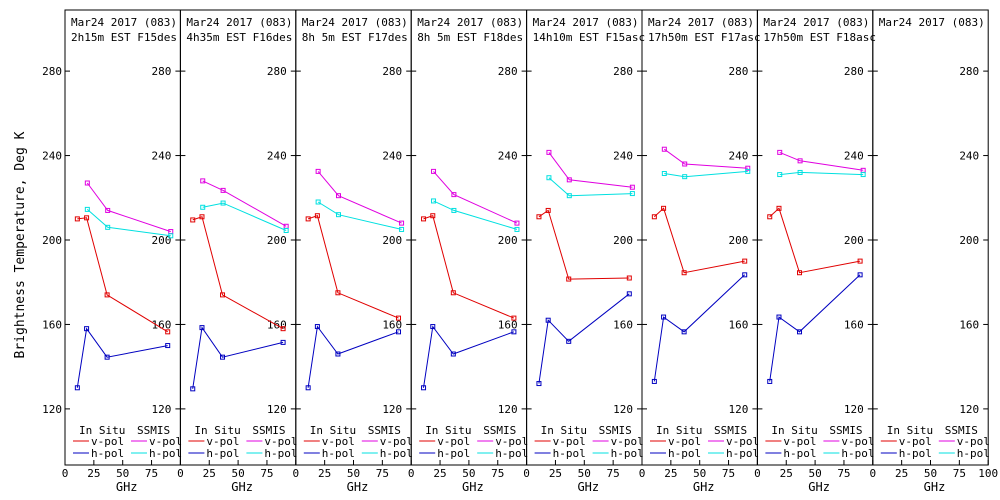  What do you see at coordinates (742, 453) in the screenshot?
I see `legend-ssmis-hpol-label: h-pol` at bounding box center [742, 453].